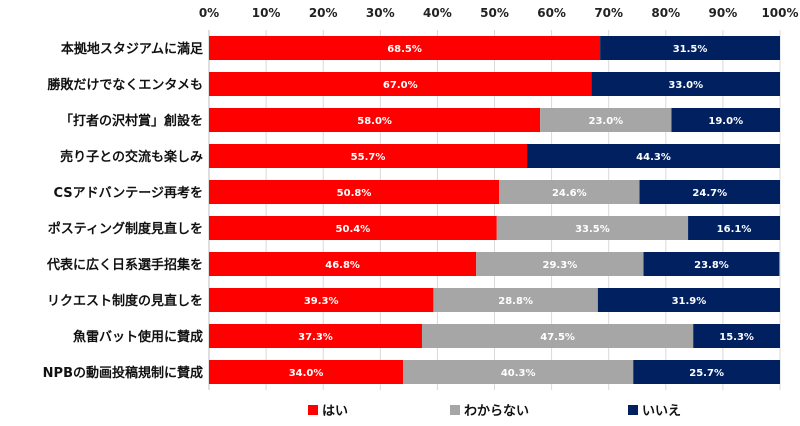  I want to click on legend: はい わからない いいえ, so click(494, 411).